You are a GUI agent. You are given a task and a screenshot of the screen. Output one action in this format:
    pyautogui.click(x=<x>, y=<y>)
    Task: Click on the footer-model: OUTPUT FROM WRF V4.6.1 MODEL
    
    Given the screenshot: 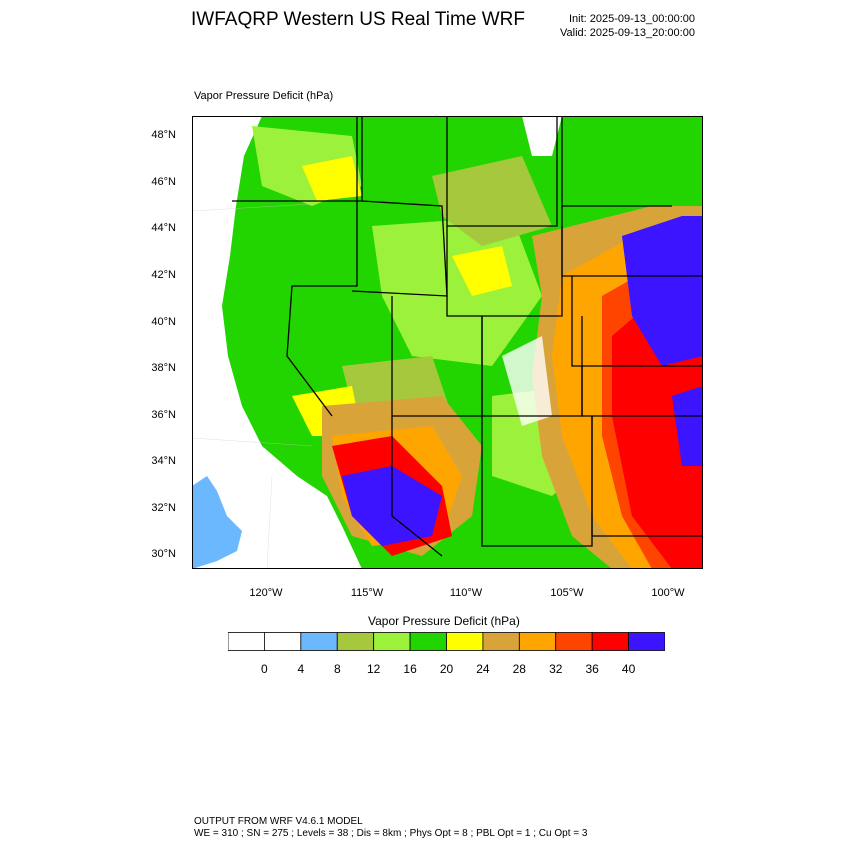 What is the action you would take?
    pyautogui.click(x=278, y=821)
    